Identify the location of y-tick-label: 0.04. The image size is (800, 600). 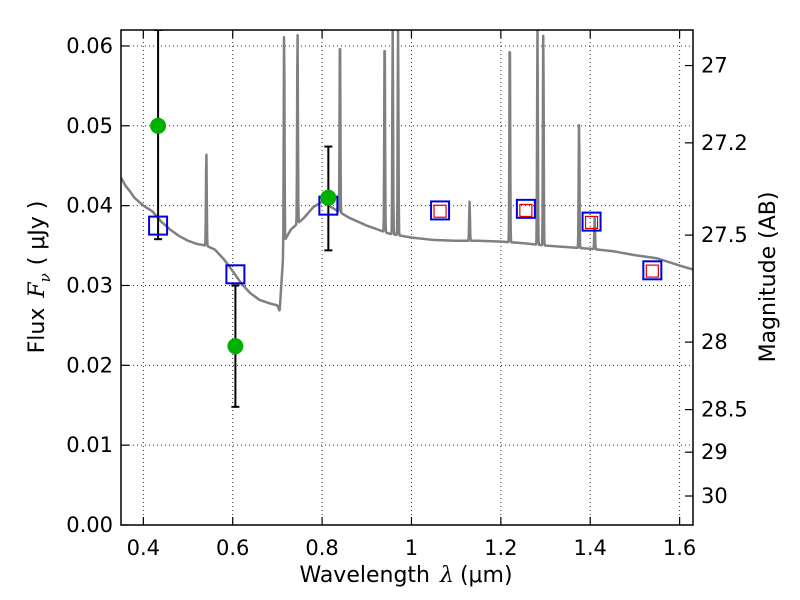
(89, 206).